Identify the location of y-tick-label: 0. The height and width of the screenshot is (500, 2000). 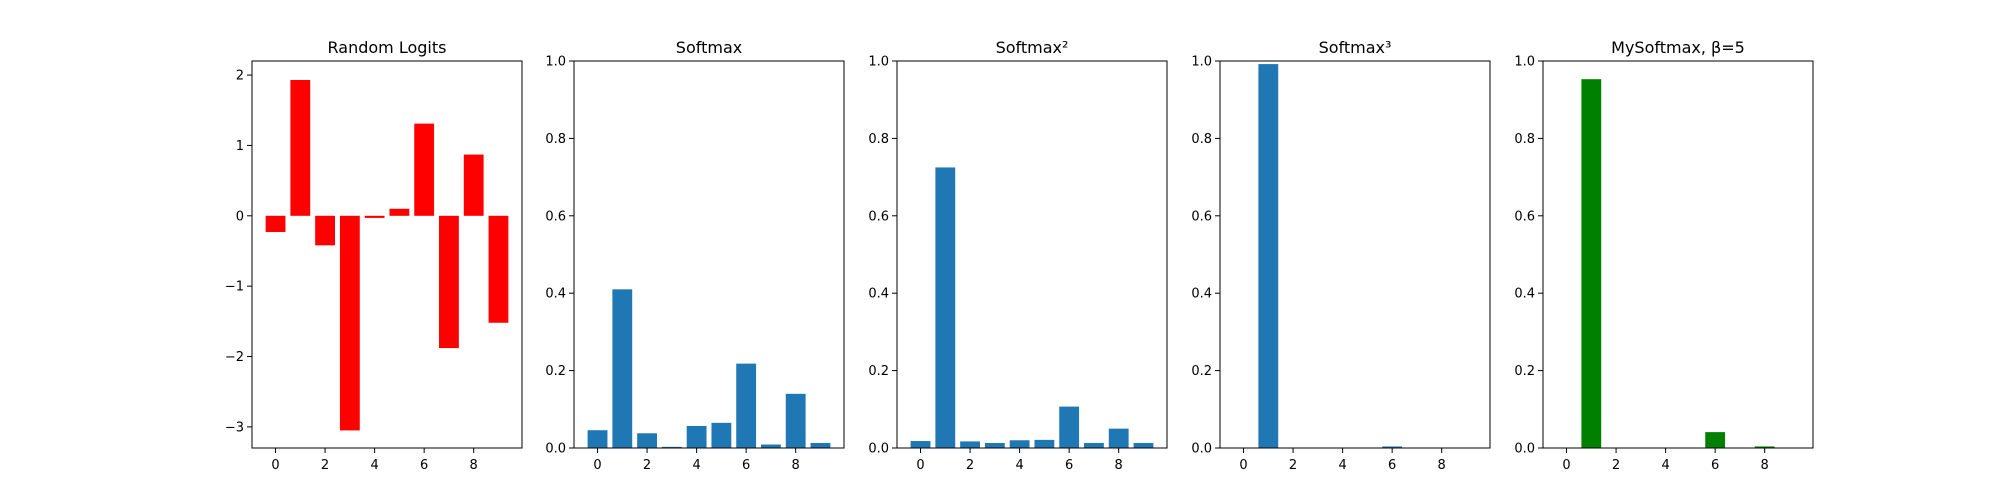
(240, 216).